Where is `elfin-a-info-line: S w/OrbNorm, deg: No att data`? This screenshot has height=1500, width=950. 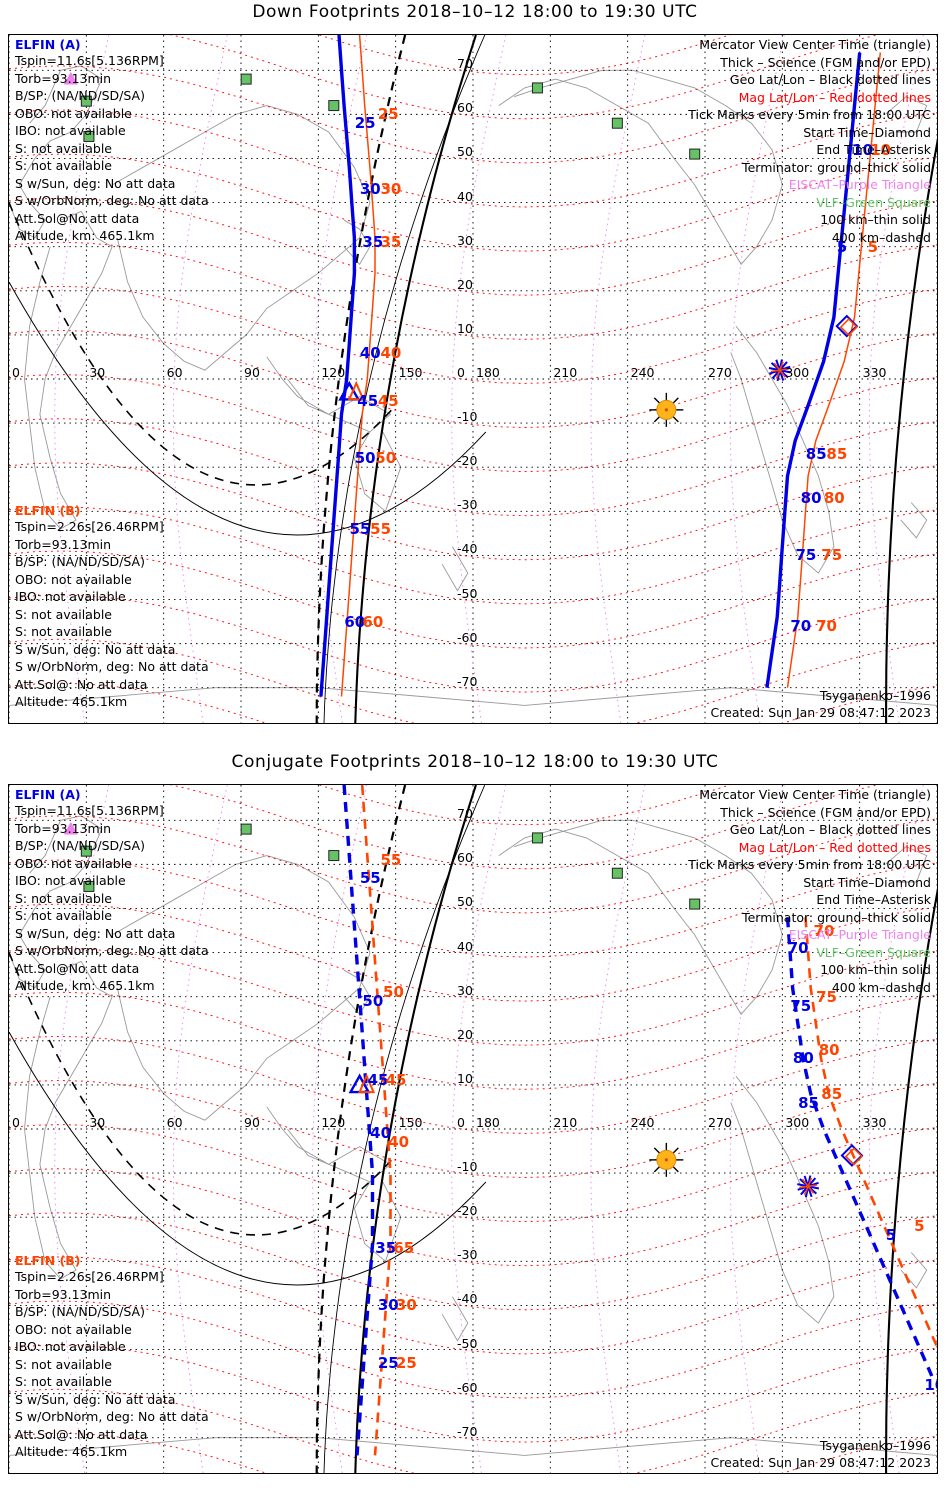
elfin-a-info-line: S w/OrbNorm, deg: No att data is located at coordinates (112, 200).